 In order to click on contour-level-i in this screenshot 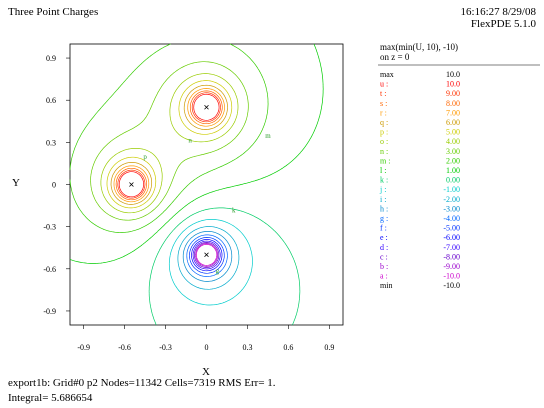, I will do `click(208, 258)`.